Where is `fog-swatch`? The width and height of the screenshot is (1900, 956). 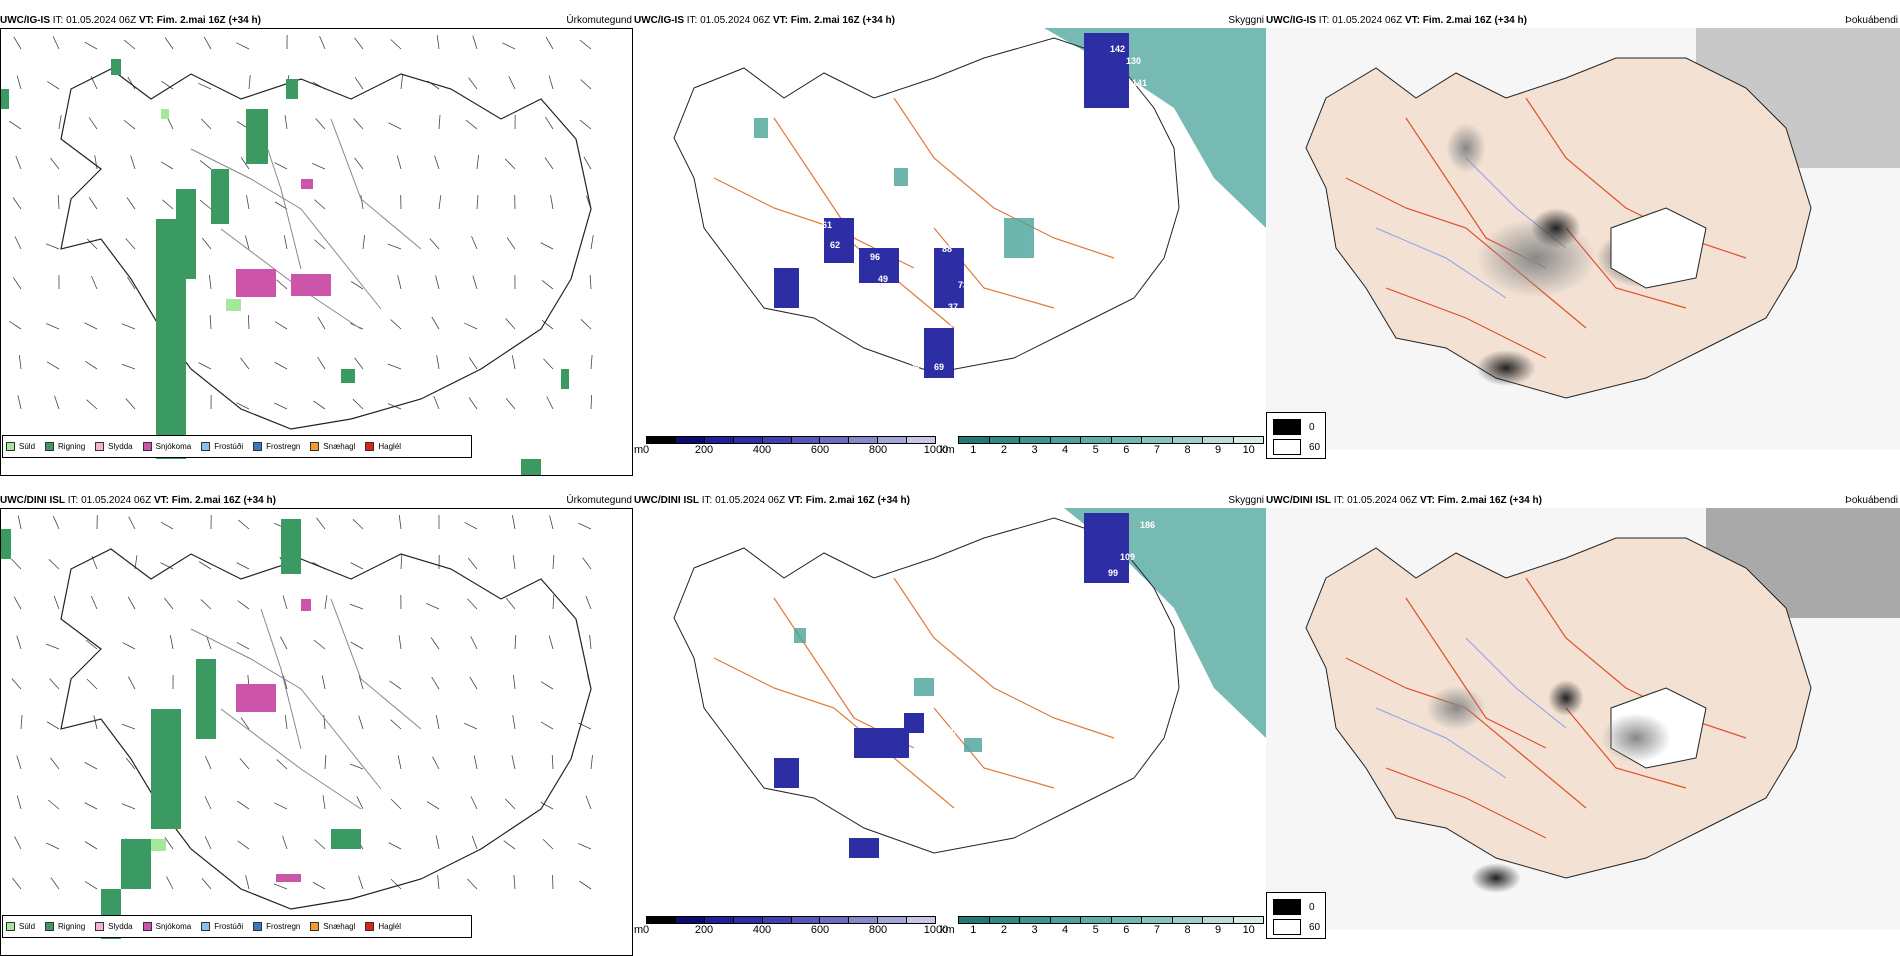 fog-swatch is located at coordinates (1287, 927).